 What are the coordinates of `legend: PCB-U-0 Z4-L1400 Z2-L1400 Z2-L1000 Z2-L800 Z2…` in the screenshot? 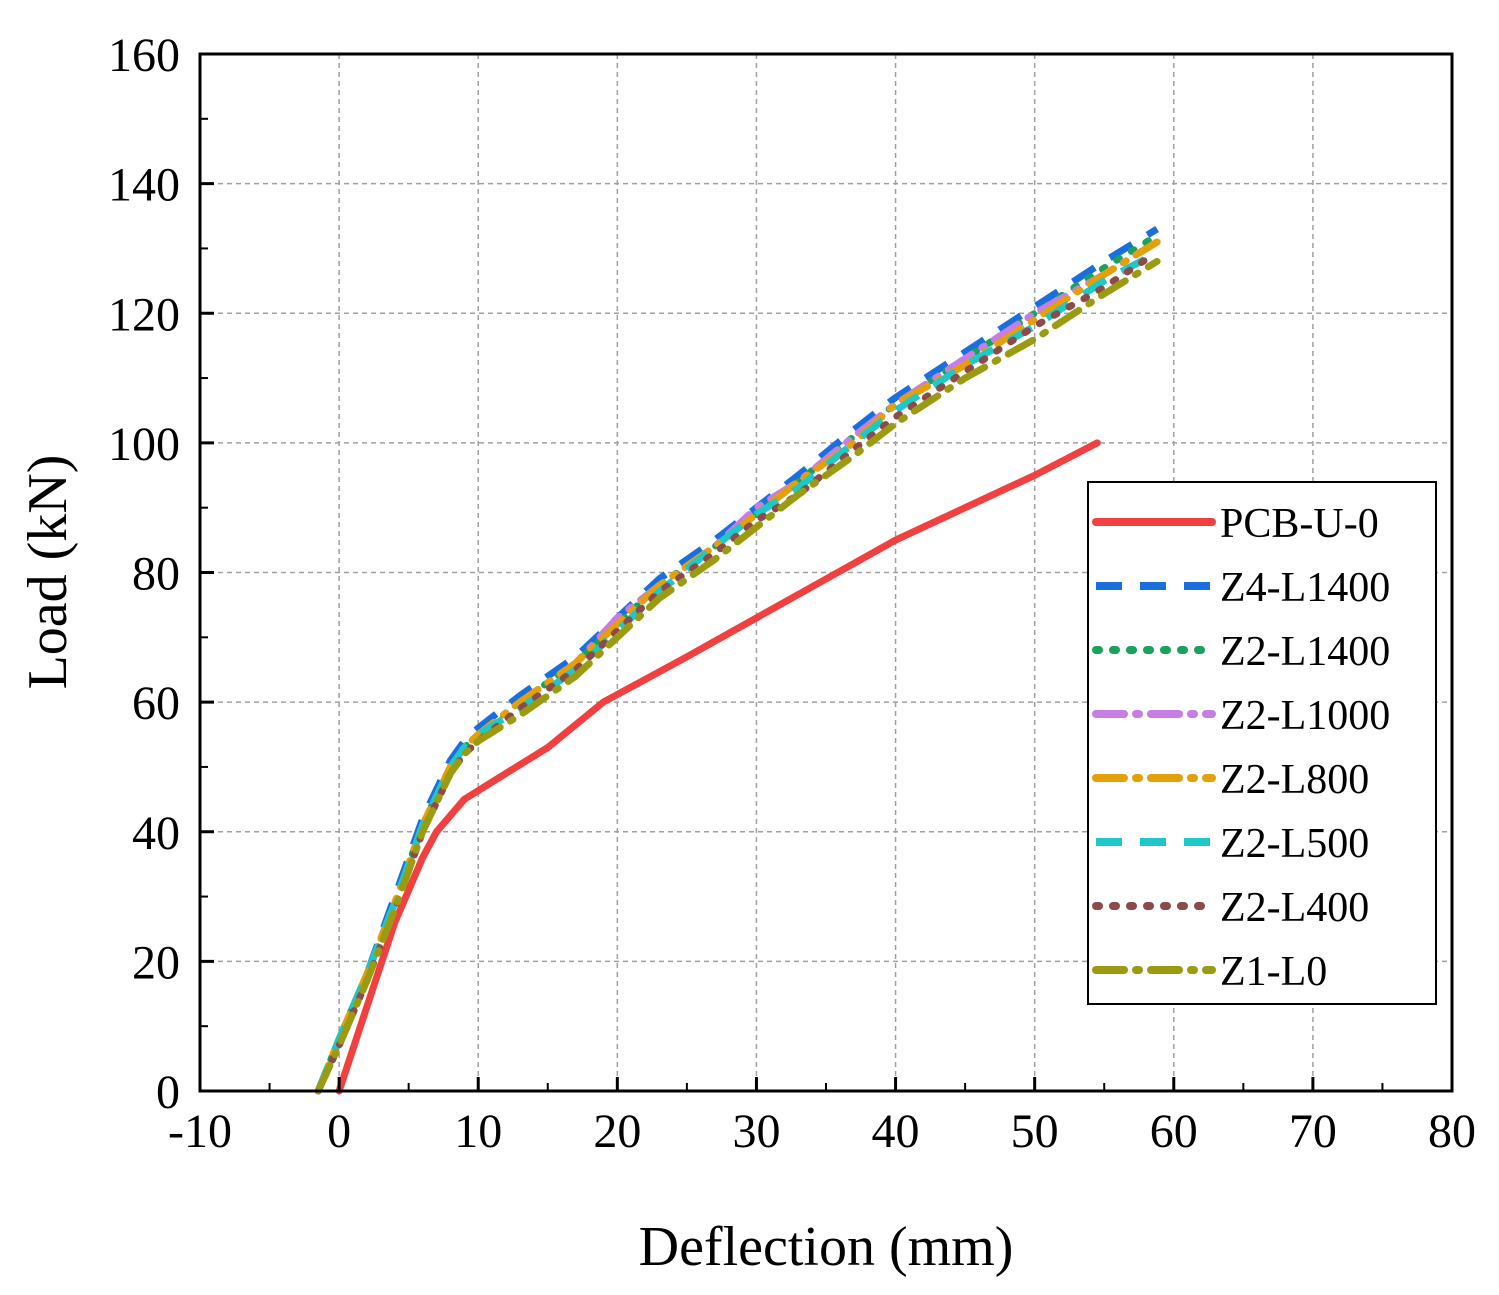 It's located at (1262, 743).